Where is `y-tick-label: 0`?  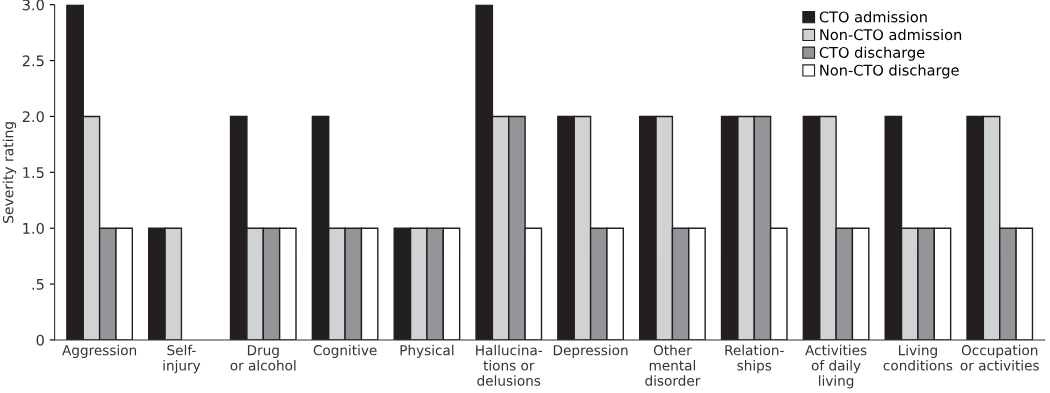
y-tick-label: 0 is located at coordinates (40, 340).